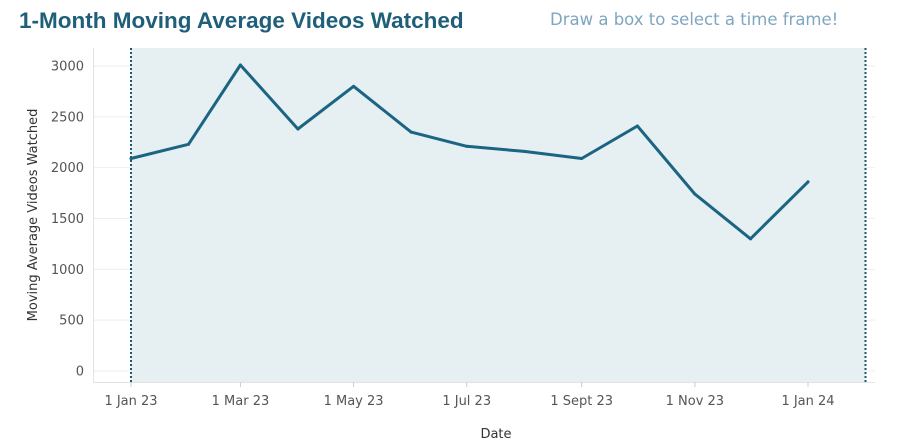 This screenshot has width=904, height=446. What do you see at coordinates (71, 321) in the screenshot?
I see `y-tick-label: 500` at bounding box center [71, 321].